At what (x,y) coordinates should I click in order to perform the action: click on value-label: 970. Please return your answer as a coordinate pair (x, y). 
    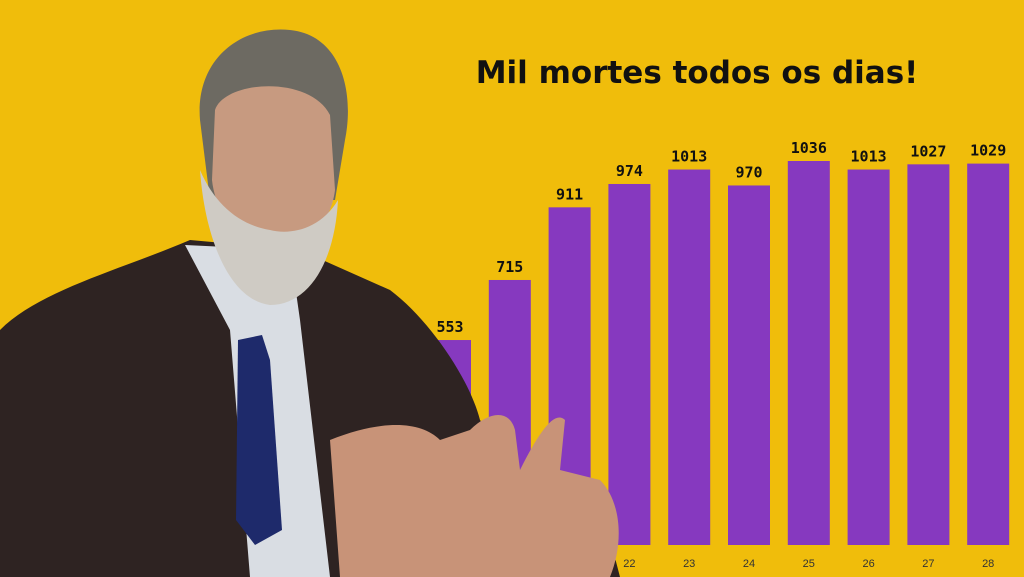
    Looking at the image, I should click on (748, 172).